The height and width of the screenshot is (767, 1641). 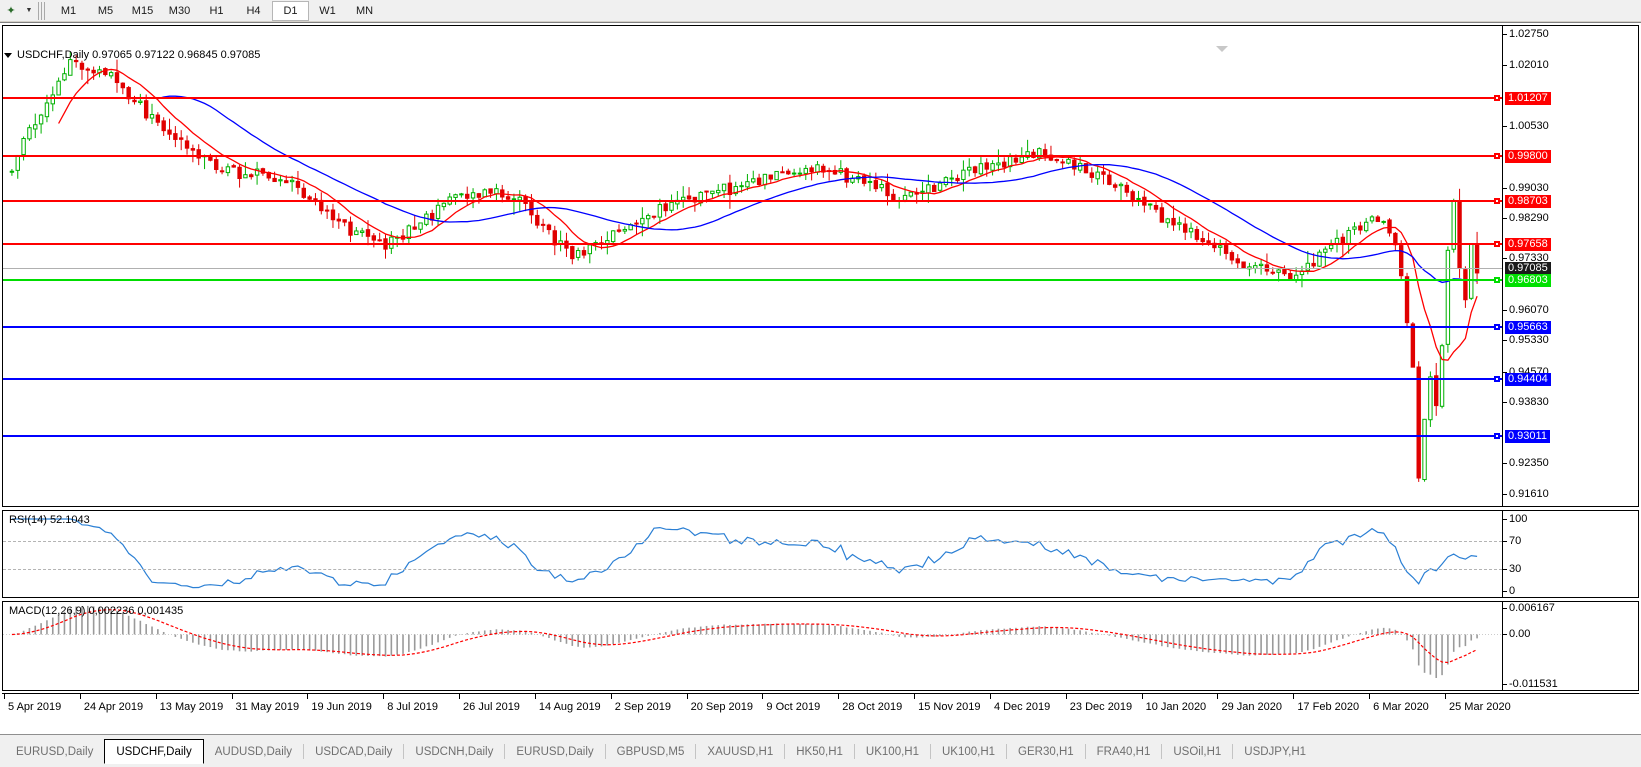 What do you see at coordinates (1528, 280) in the screenshot?
I see `price-tag-pivot-0-96803: 0.96803` at bounding box center [1528, 280].